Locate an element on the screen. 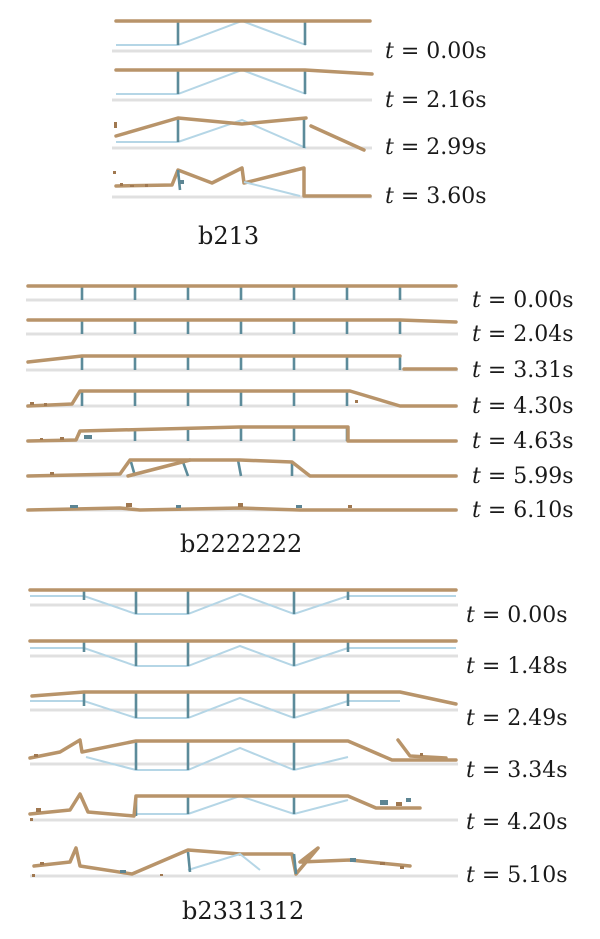 The width and height of the screenshot is (600, 939). frame-b2331312-t2 is located at coordinates (244, 705).